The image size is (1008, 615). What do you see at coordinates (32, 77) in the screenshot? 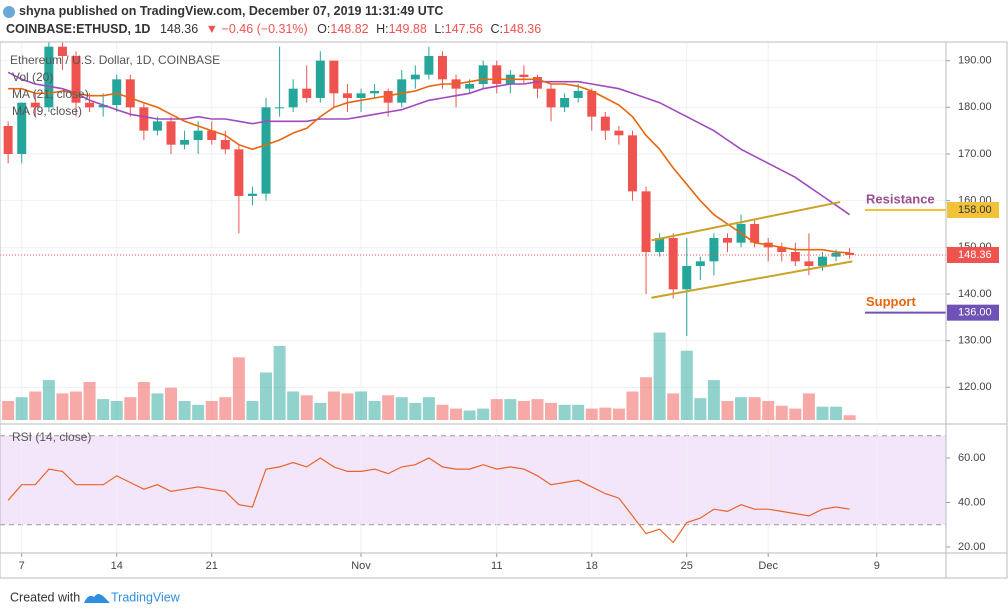
I see `volume-title: Vol (20)` at bounding box center [32, 77].